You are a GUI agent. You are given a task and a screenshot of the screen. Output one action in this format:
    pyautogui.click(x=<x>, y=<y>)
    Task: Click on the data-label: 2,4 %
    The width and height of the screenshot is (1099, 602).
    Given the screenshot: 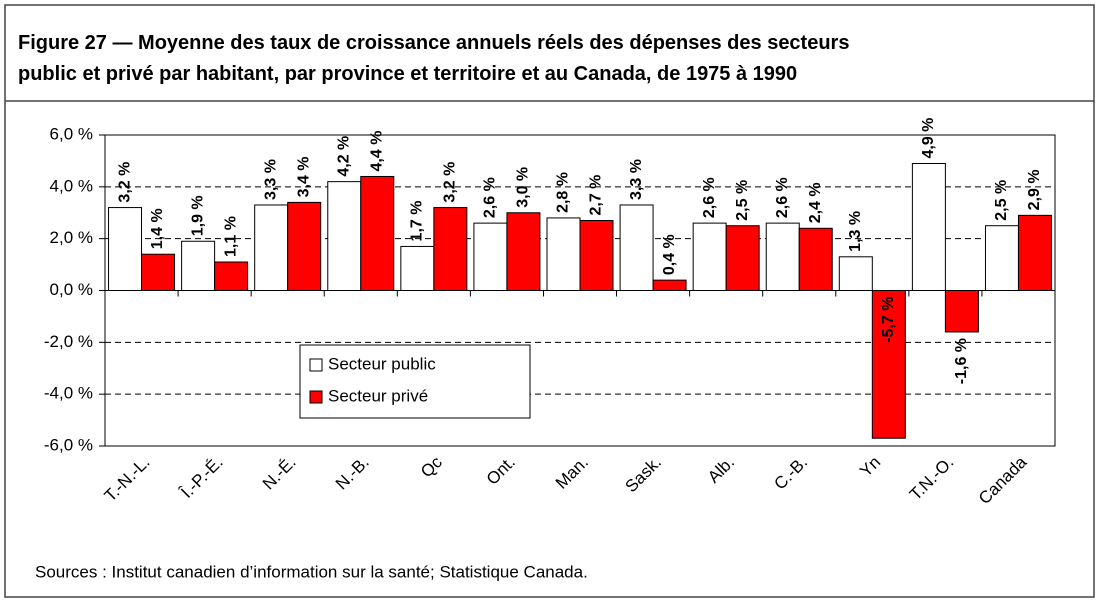 What is the action you would take?
    pyautogui.click(x=815, y=202)
    